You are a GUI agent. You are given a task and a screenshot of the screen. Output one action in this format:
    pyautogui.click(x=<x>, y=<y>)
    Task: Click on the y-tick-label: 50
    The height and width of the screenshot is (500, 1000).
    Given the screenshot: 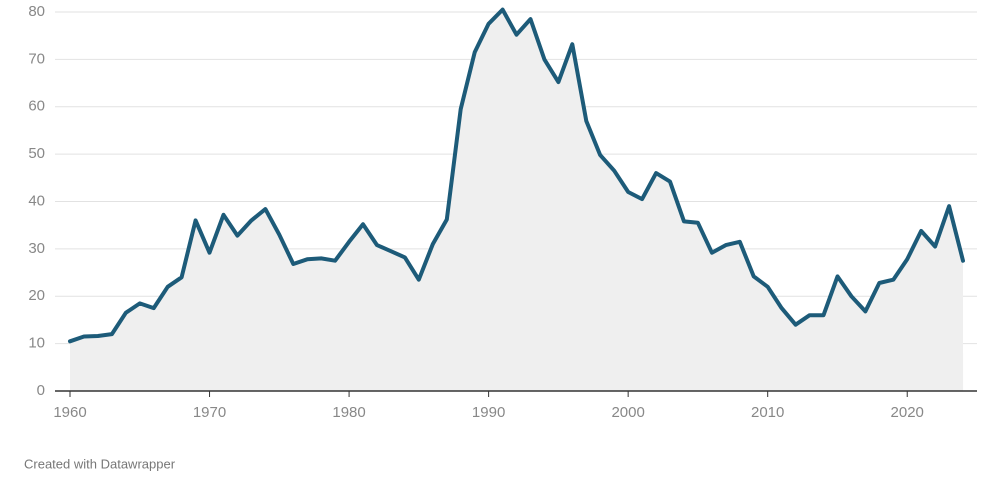 What is the action you would take?
    pyautogui.click(x=36, y=153)
    